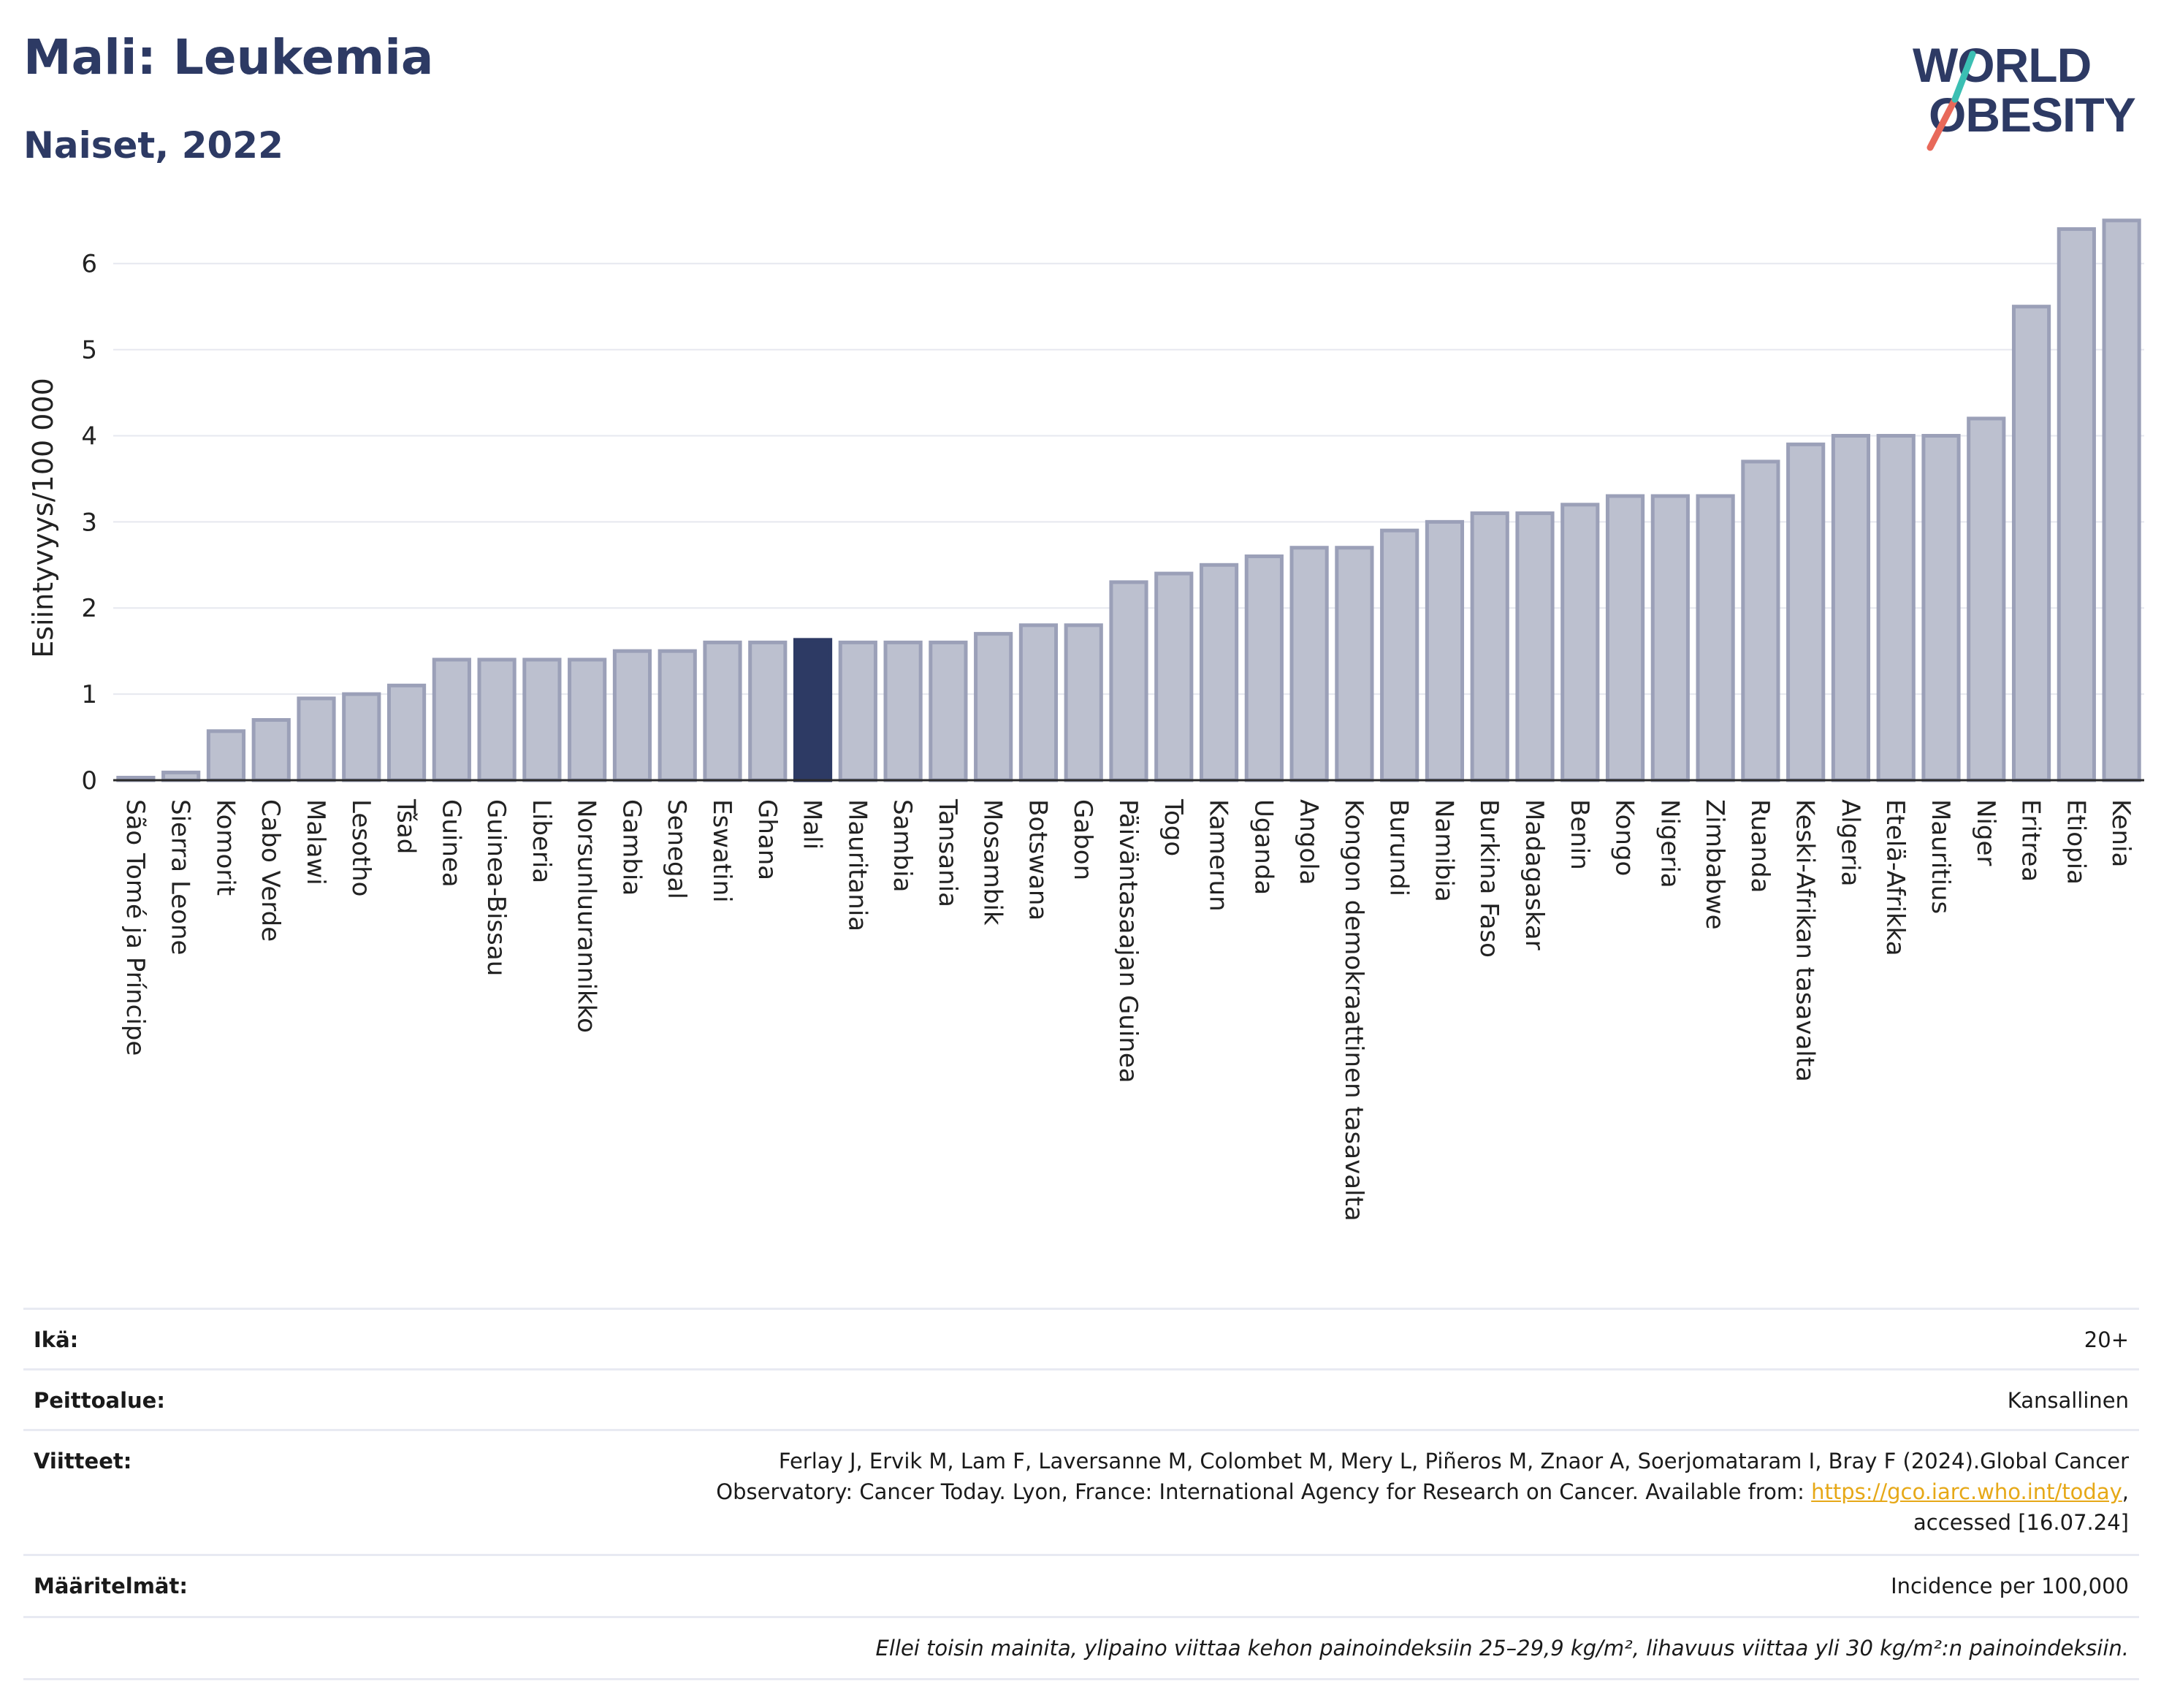 The image size is (2161, 1708). What do you see at coordinates (1353, 1010) in the screenshot?
I see `x-tick-label: Kongon demokraattinen tasavalta` at bounding box center [1353, 1010].